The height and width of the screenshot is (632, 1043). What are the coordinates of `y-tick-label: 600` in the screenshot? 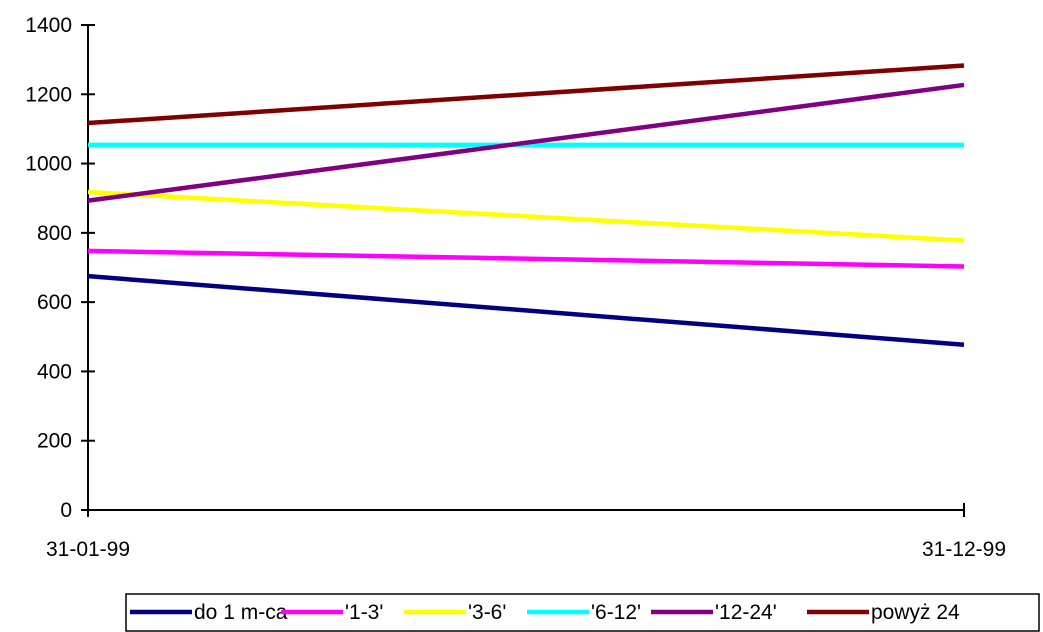 It's located at (54, 302).